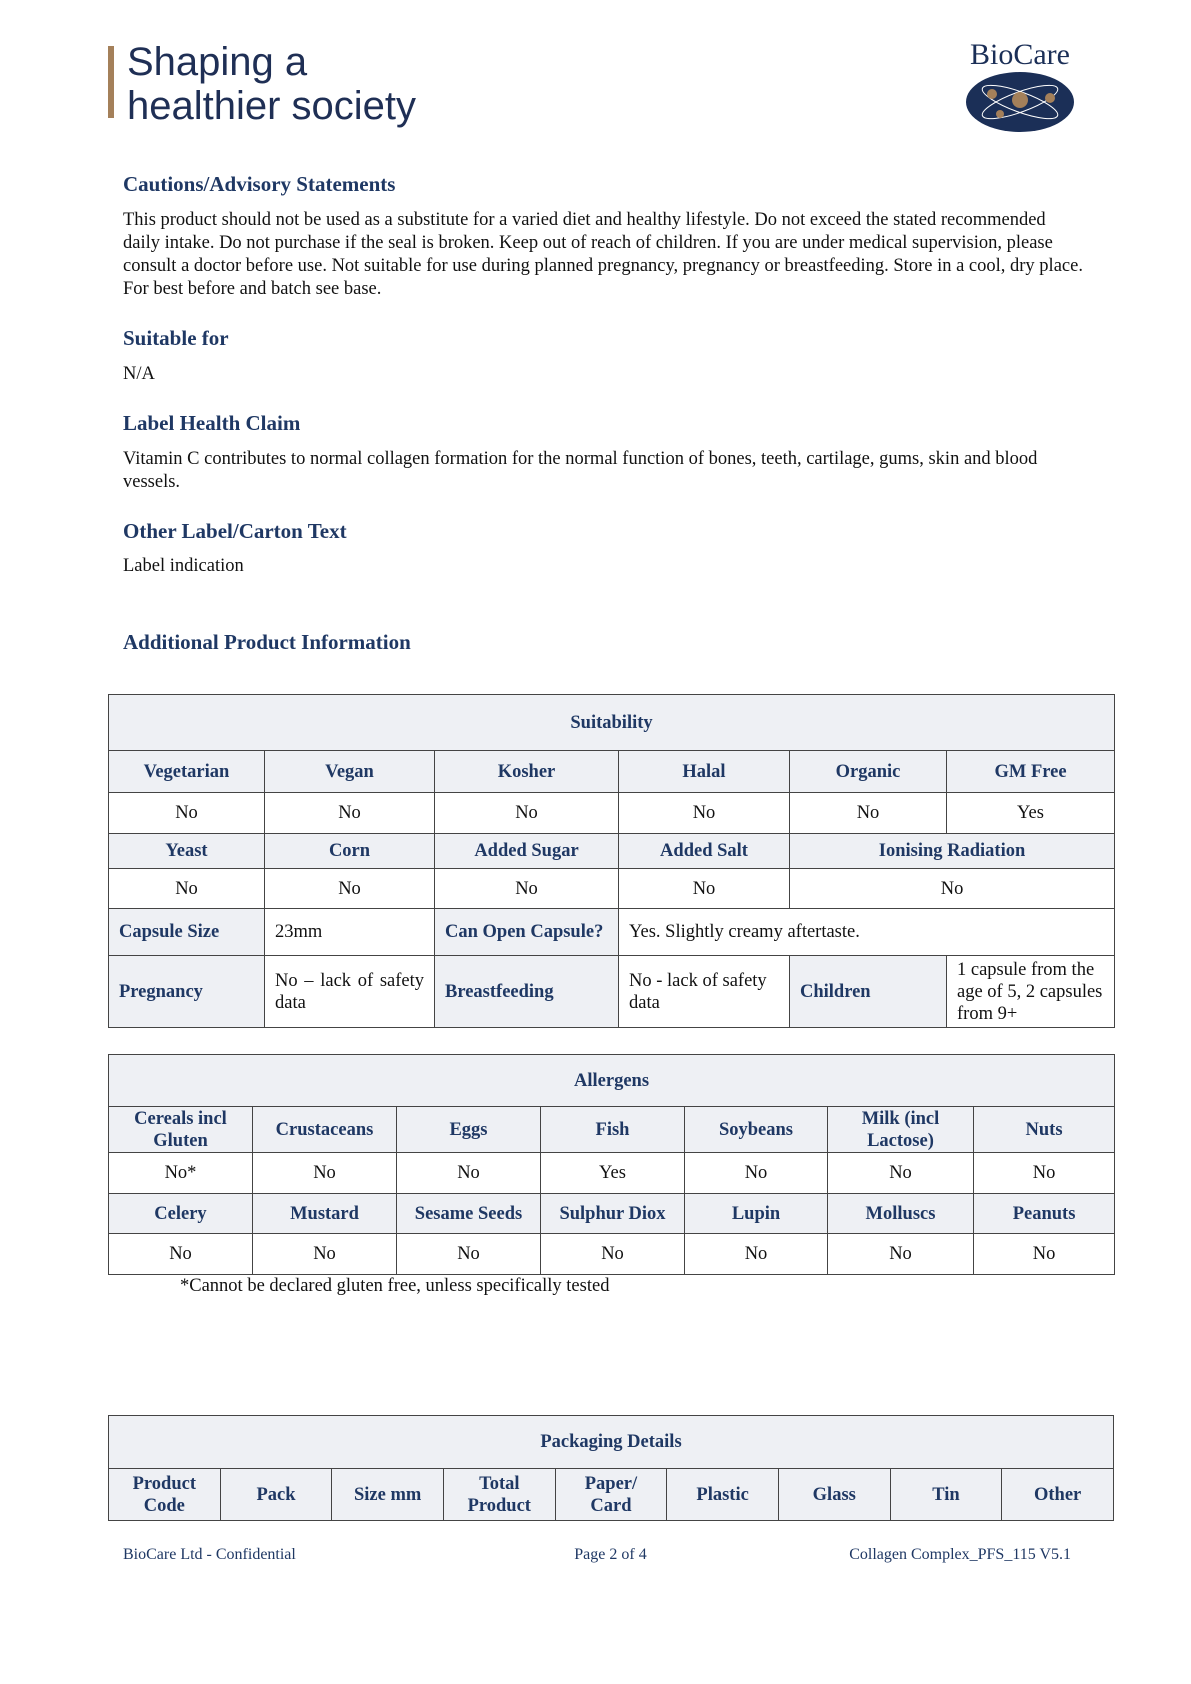 Image resolution: width=1191 pixels, height=1684 pixels. I want to click on column-header: Milk (incl Lactose), so click(900, 1129).